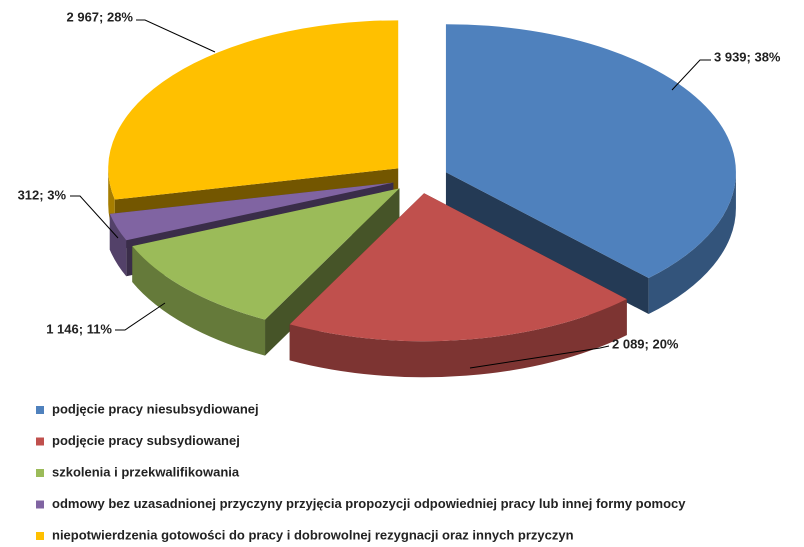  Describe the element at coordinates (42, 194) in the screenshot. I see `data-label: 312; 3%` at that location.